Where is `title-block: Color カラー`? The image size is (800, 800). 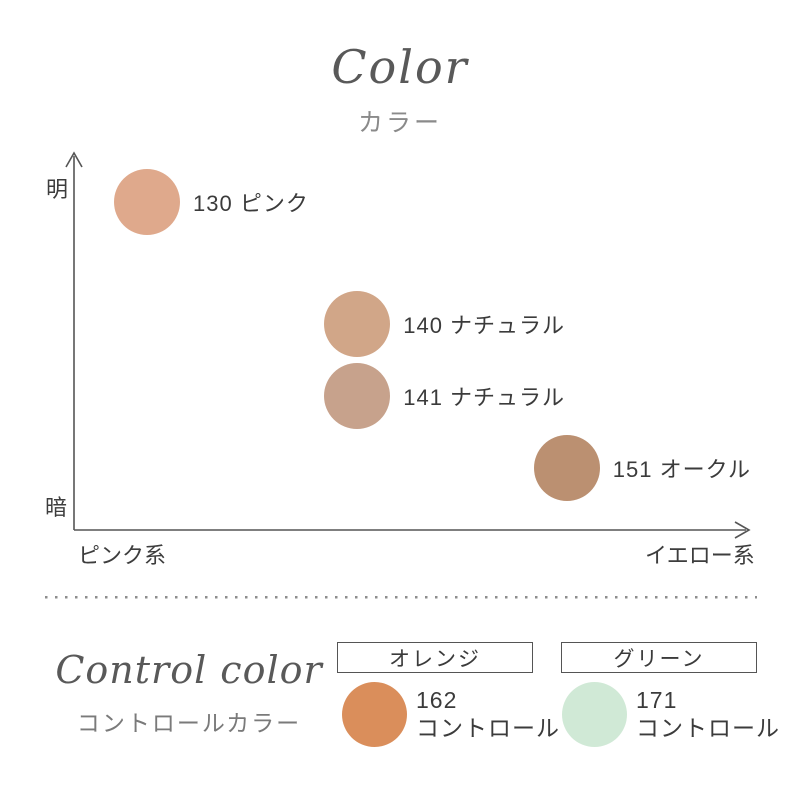
title-block: Color カラー is located at coordinates (400, 90).